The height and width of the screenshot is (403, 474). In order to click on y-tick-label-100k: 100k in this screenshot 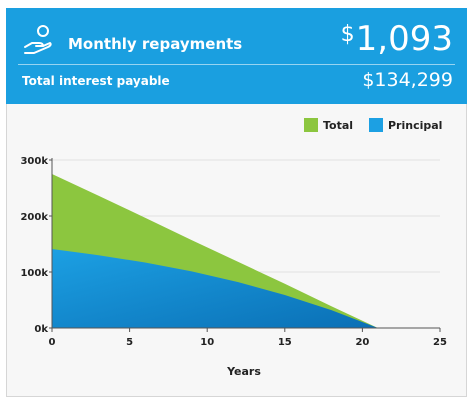, I will do `click(34, 273)`.